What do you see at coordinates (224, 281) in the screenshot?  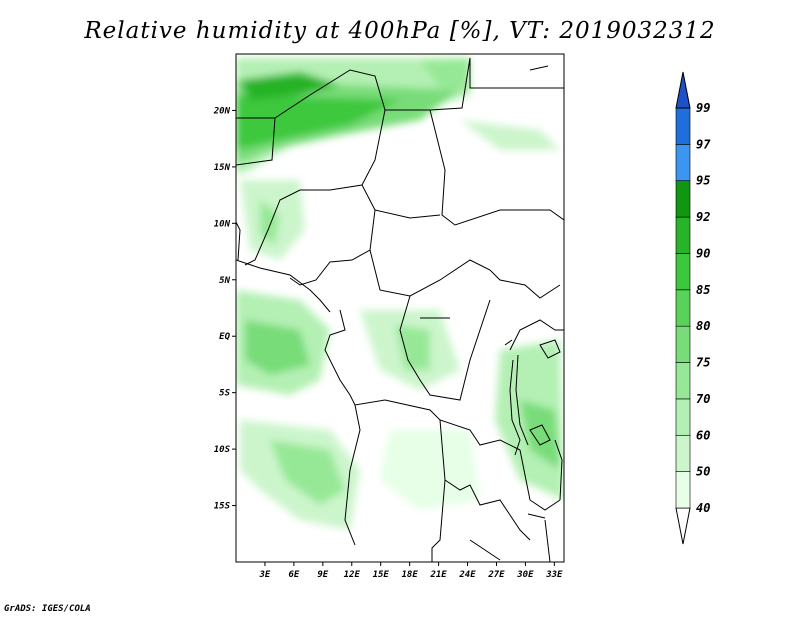 I see `y-tick-label: 5N` at bounding box center [224, 281].